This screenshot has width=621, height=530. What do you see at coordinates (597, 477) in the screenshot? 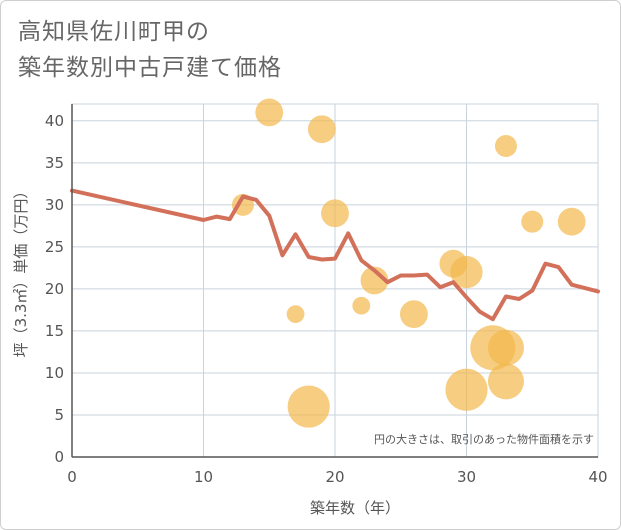
I see `x-tick-label: 40` at bounding box center [597, 477].